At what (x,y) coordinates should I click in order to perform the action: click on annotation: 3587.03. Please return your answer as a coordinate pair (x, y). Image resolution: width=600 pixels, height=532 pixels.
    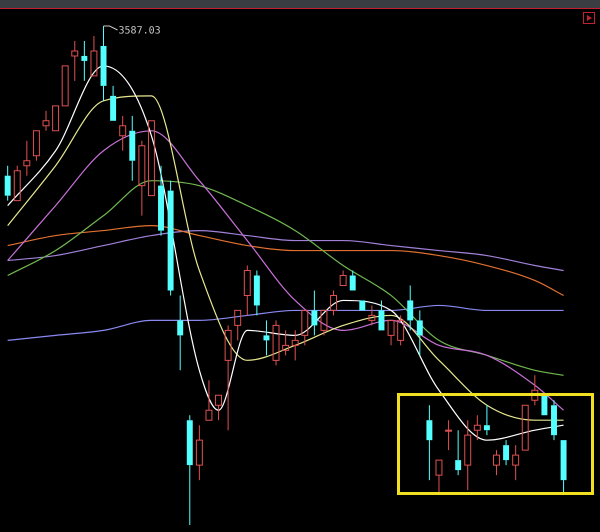
    Looking at the image, I should click on (139, 31).